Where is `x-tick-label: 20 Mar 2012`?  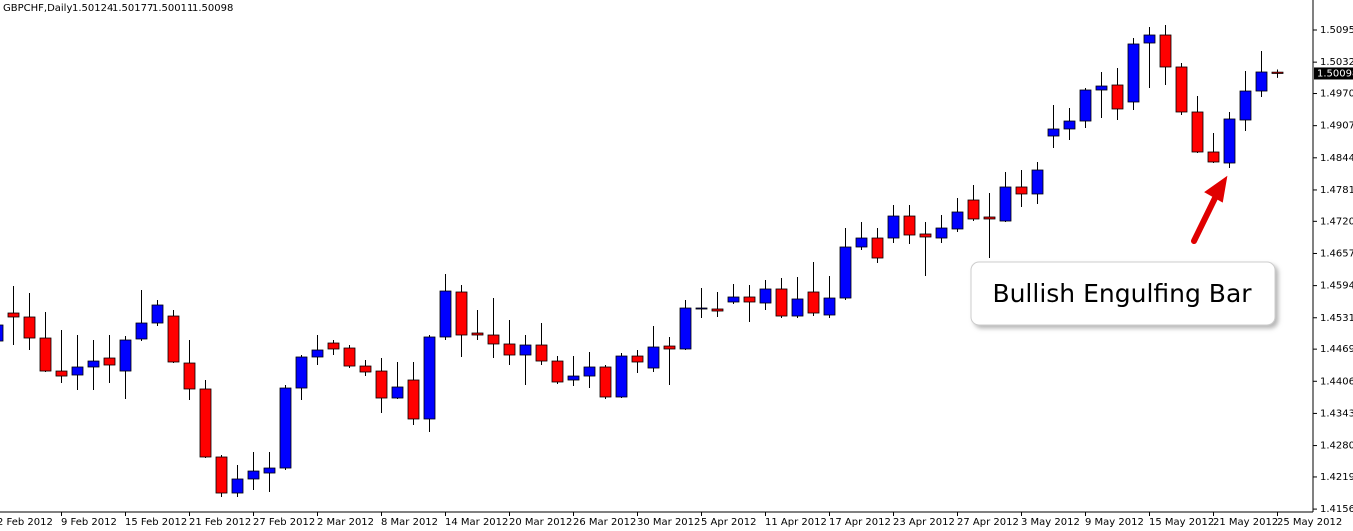
x-tick-label: 20 Mar 2012 is located at coordinates (540, 522).